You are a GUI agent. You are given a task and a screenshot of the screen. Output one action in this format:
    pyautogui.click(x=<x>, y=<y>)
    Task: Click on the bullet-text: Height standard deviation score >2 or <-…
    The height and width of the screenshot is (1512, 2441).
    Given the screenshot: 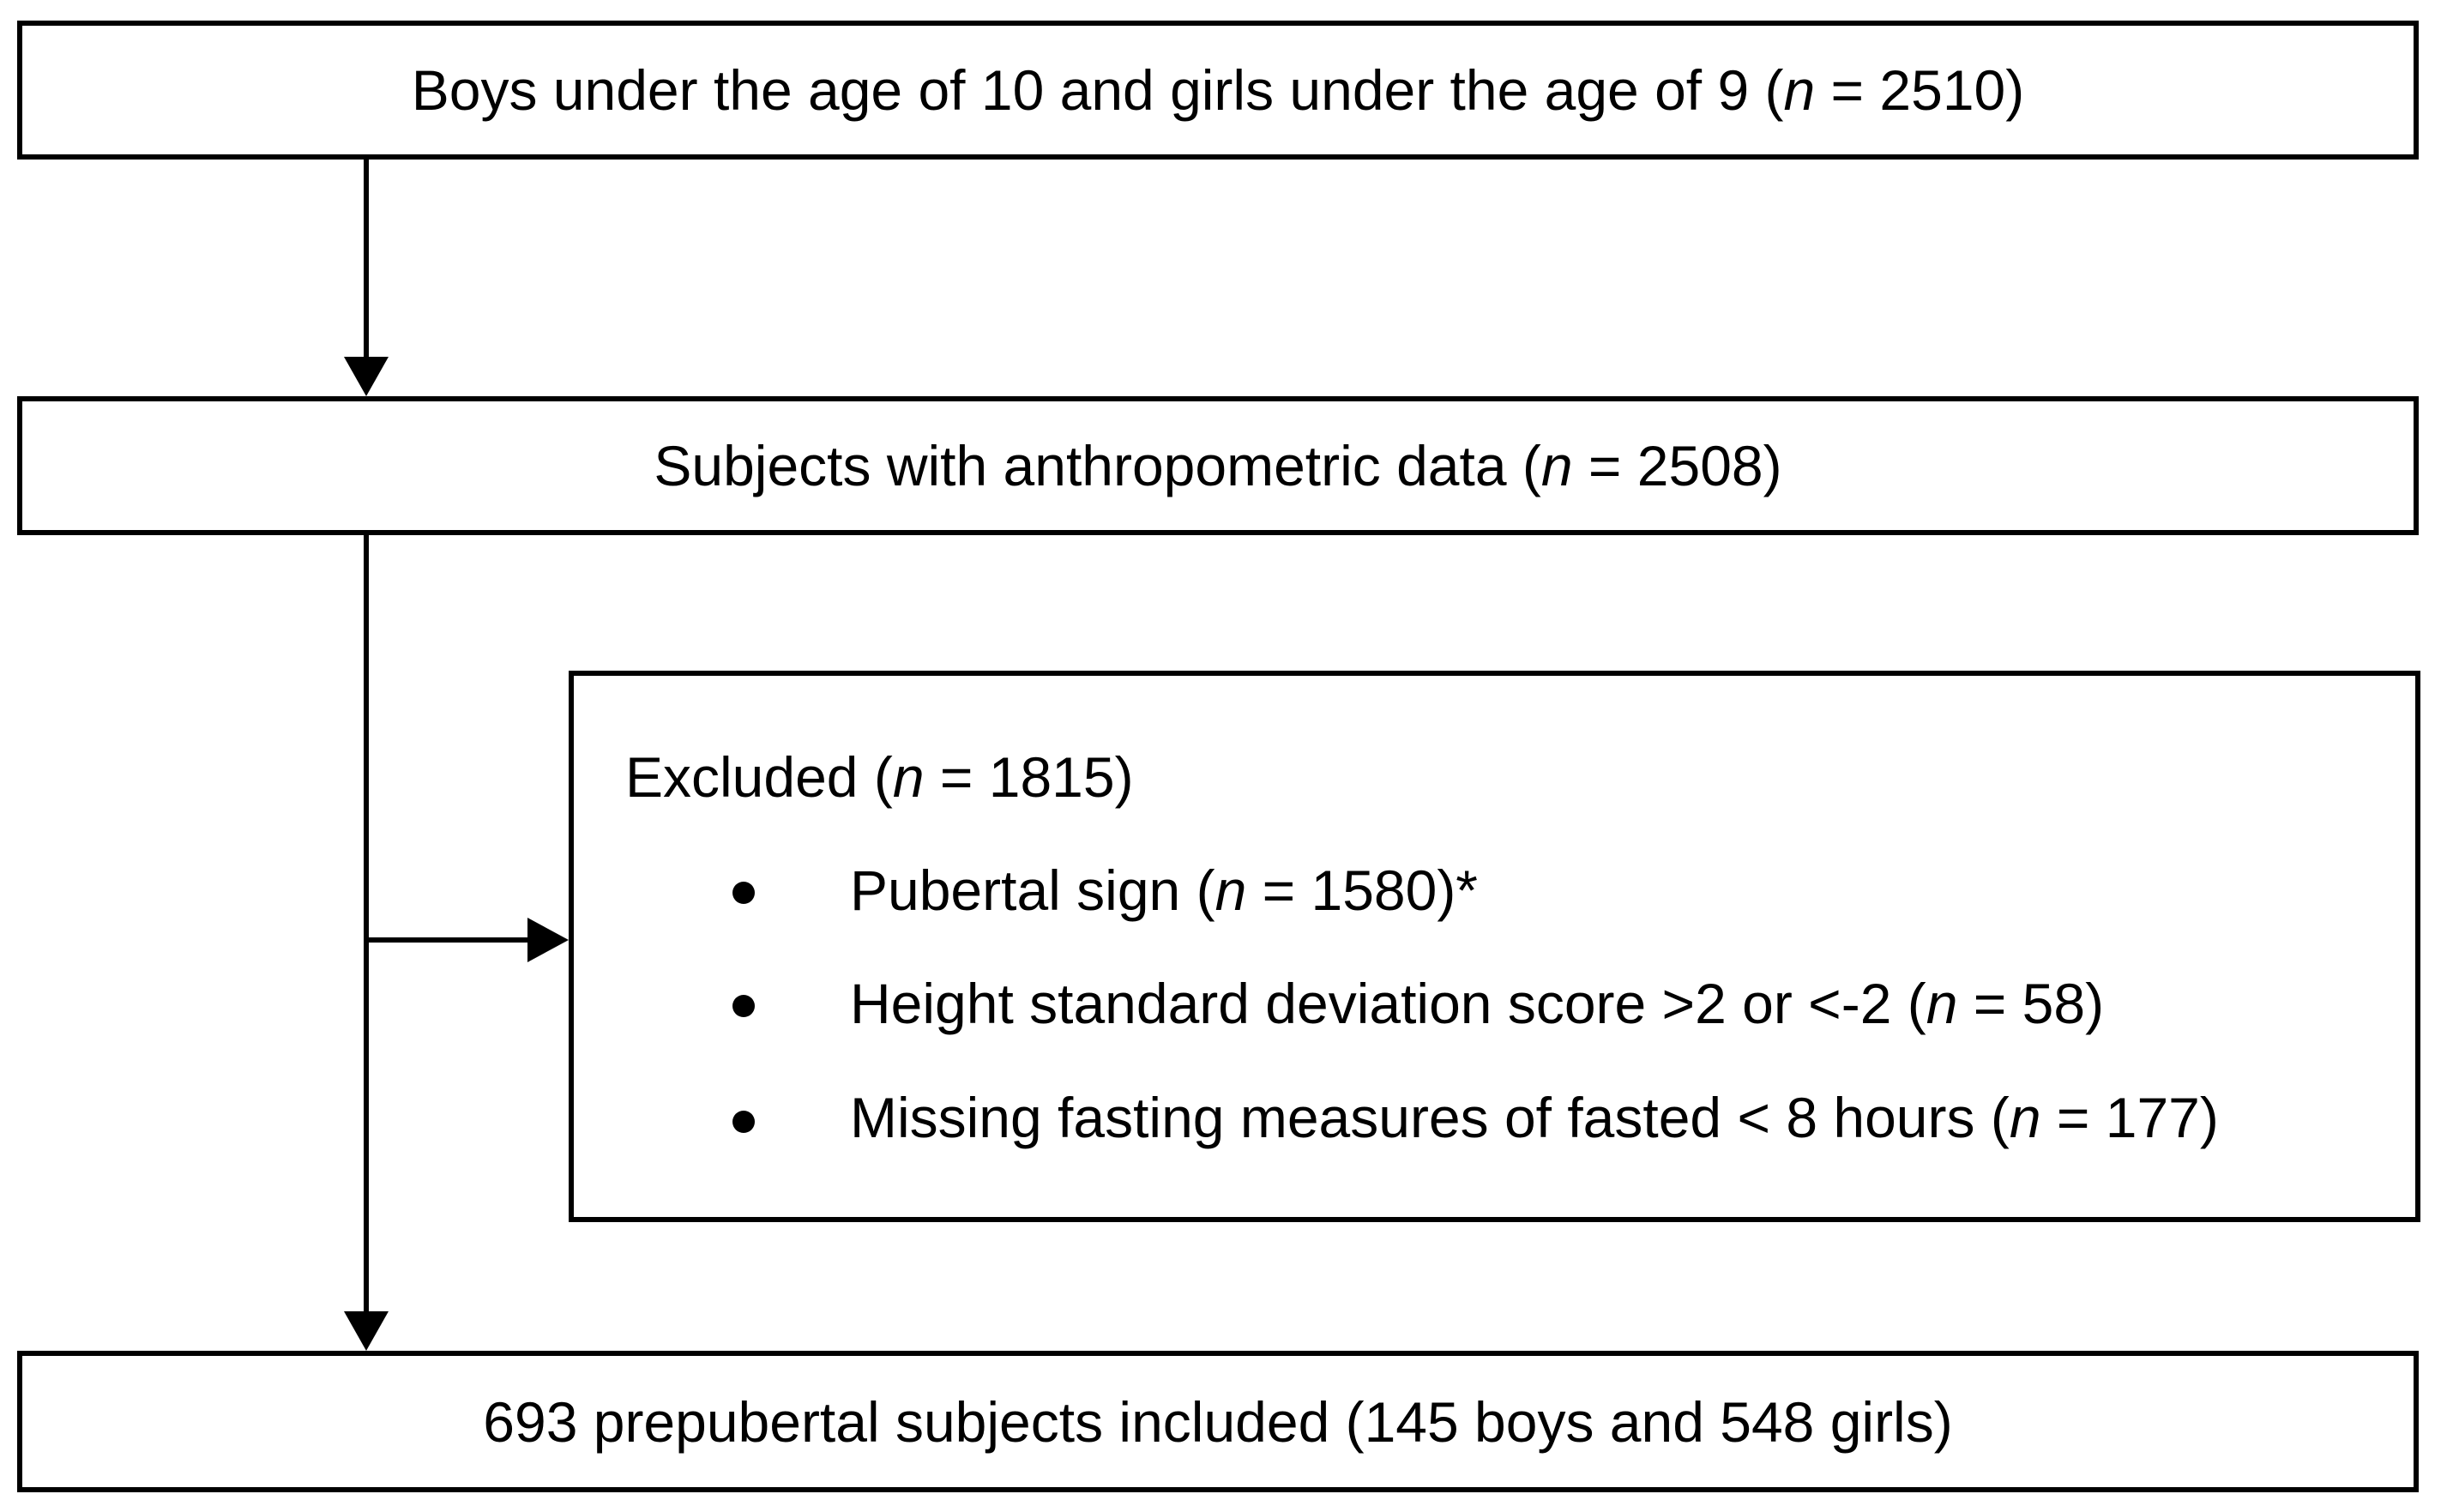 What is the action you would take?
    pyautogui.click(x=1388, y=1003)
    